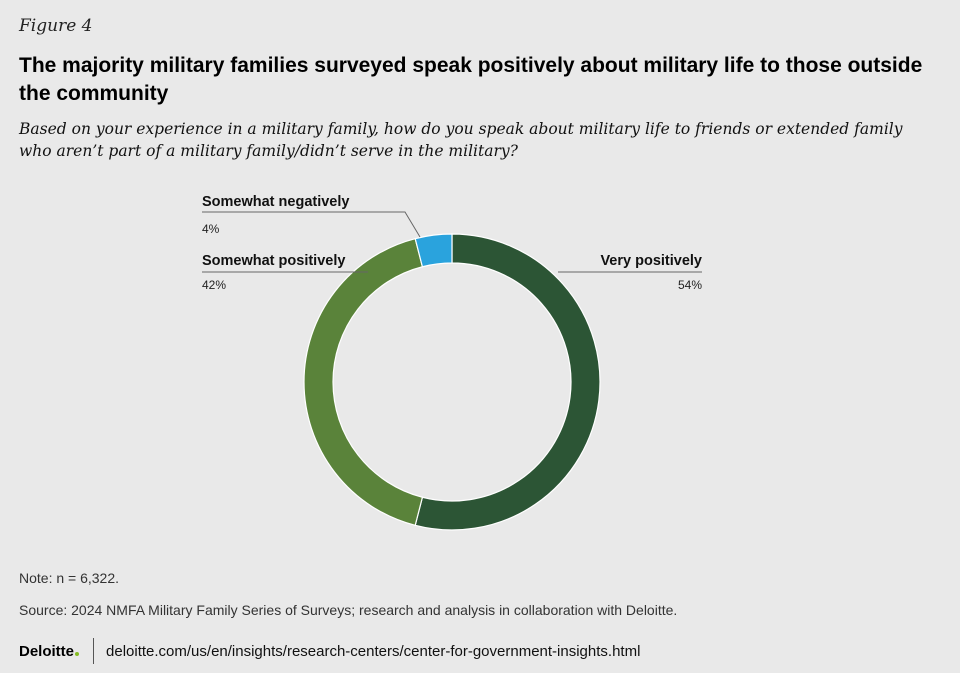 The image size is (960, 673). What do you see at coordinates (690, 285) in the screenshot?
I see `value-label-very-positively: 54%` at bounding box center [690, 285].